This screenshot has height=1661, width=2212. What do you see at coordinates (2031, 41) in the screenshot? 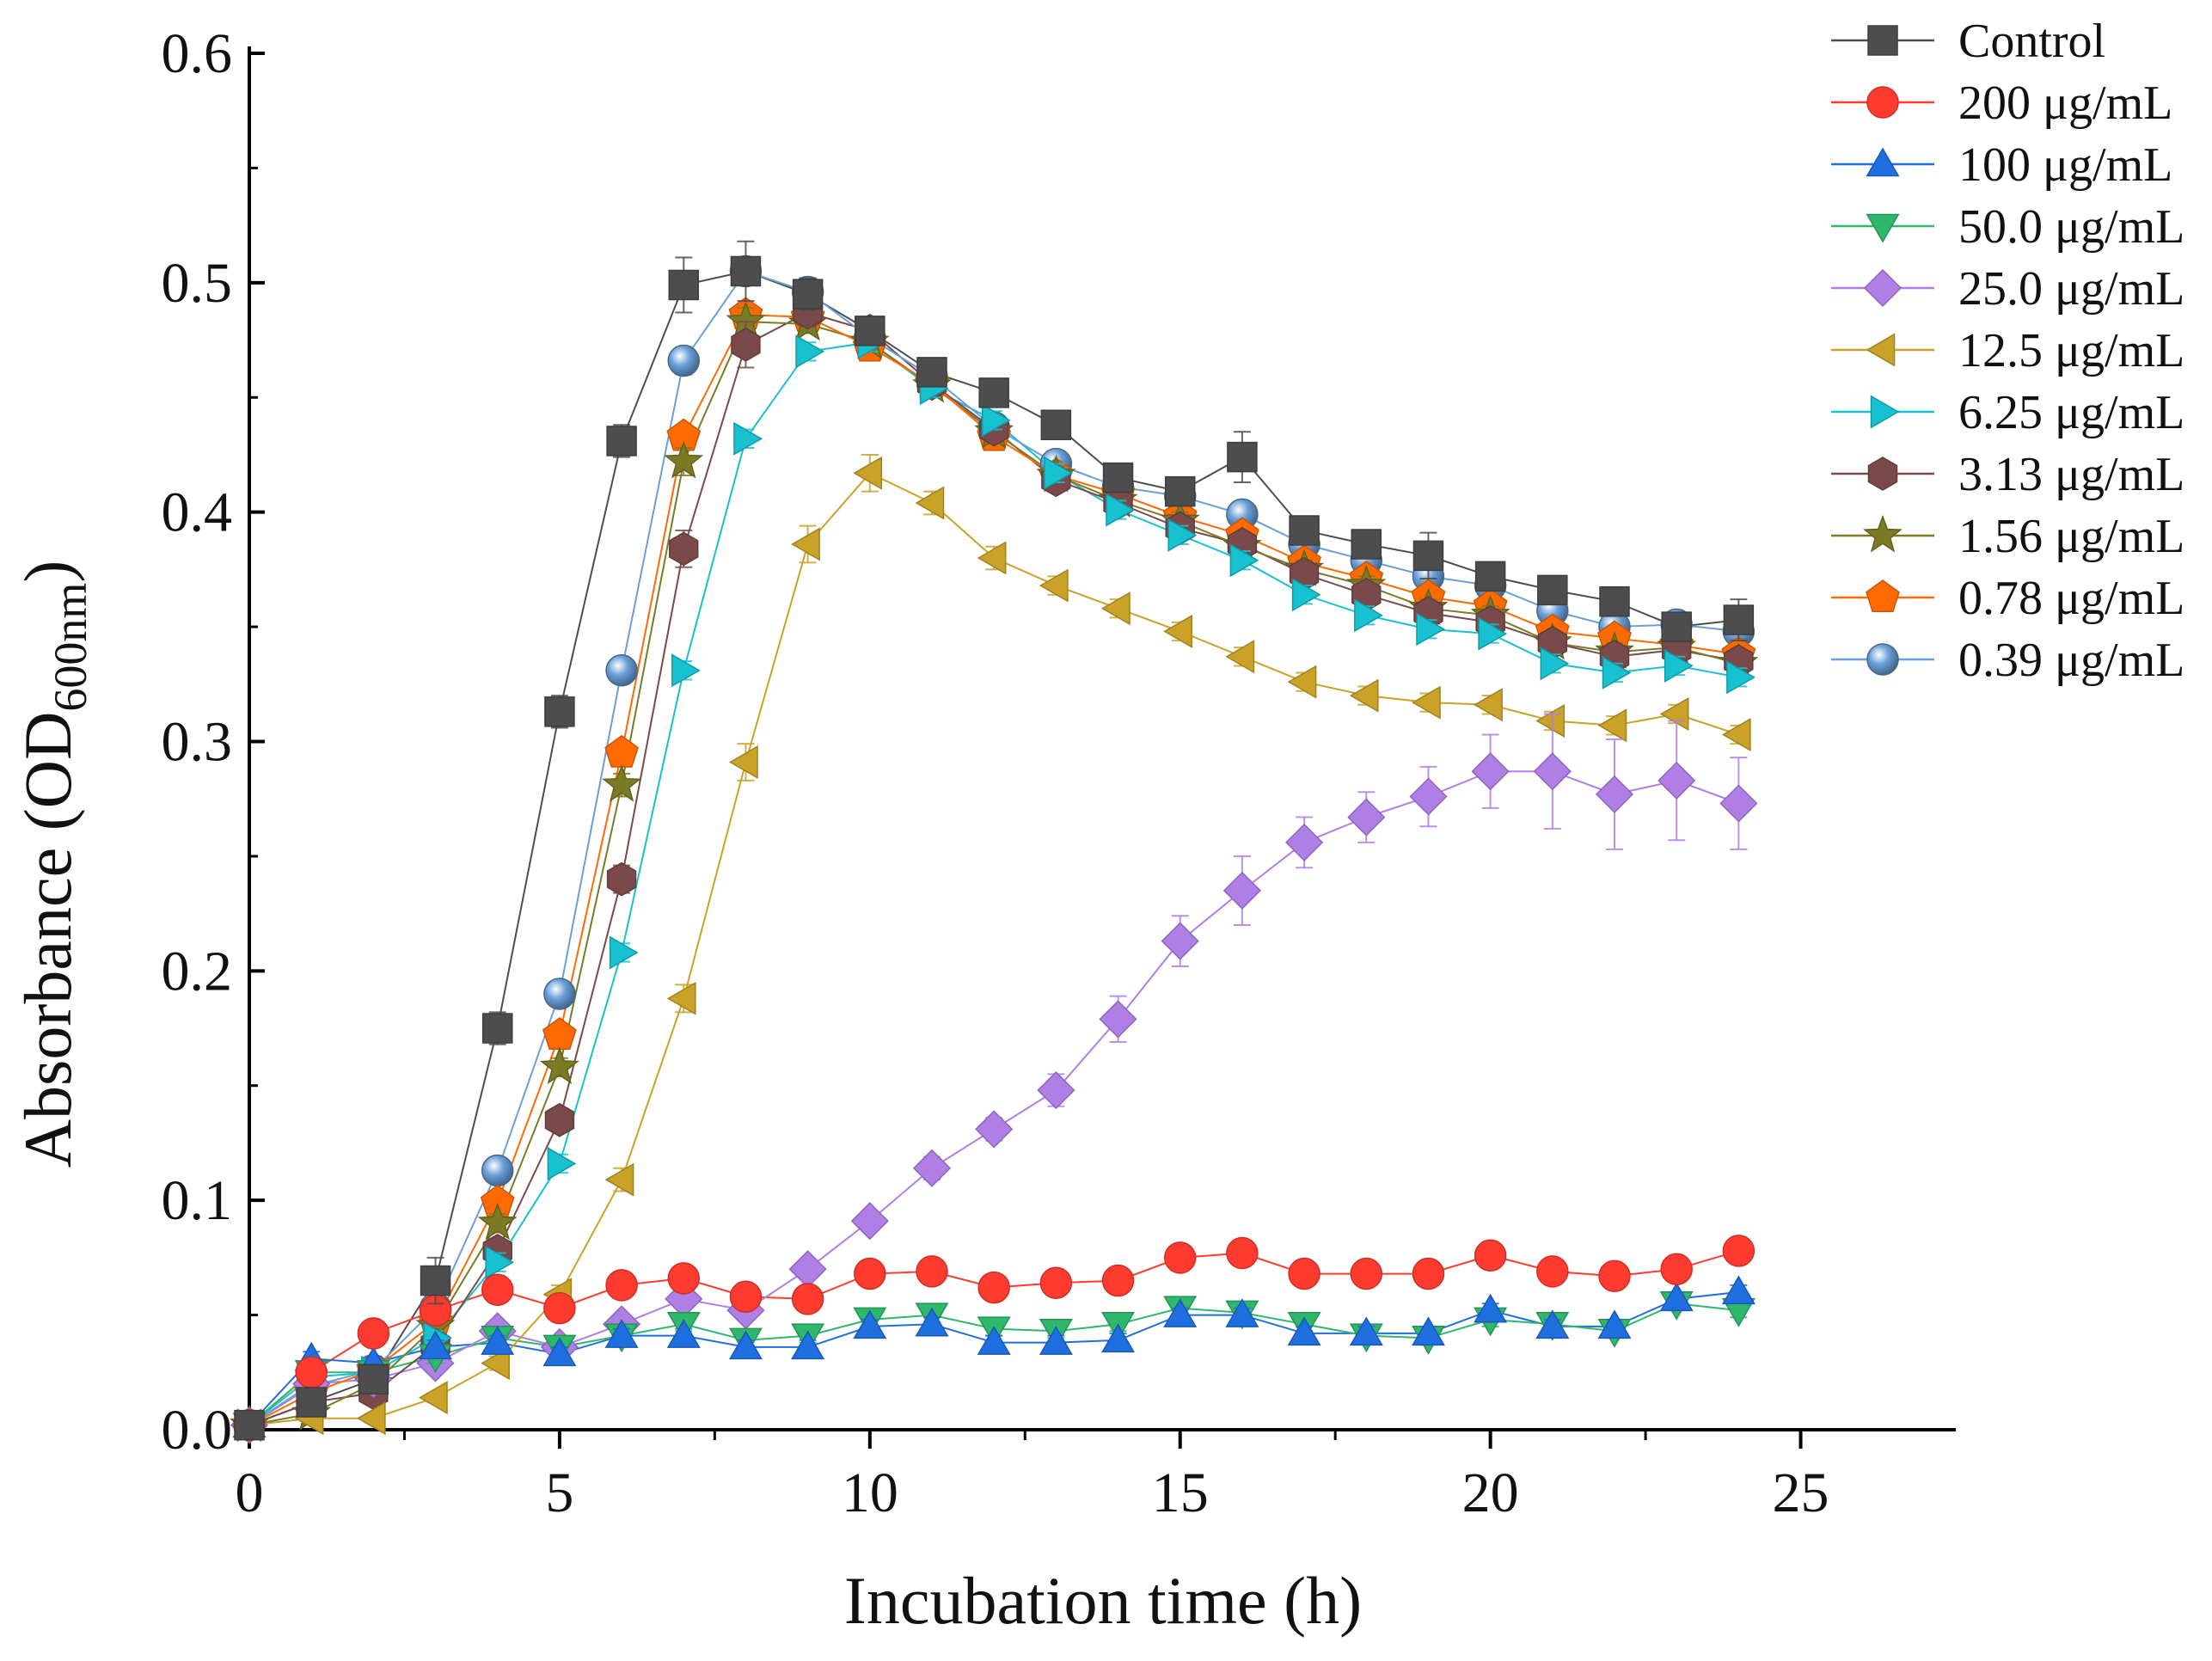
I see `legend-label: Control` at bounding box center [2031, 41].